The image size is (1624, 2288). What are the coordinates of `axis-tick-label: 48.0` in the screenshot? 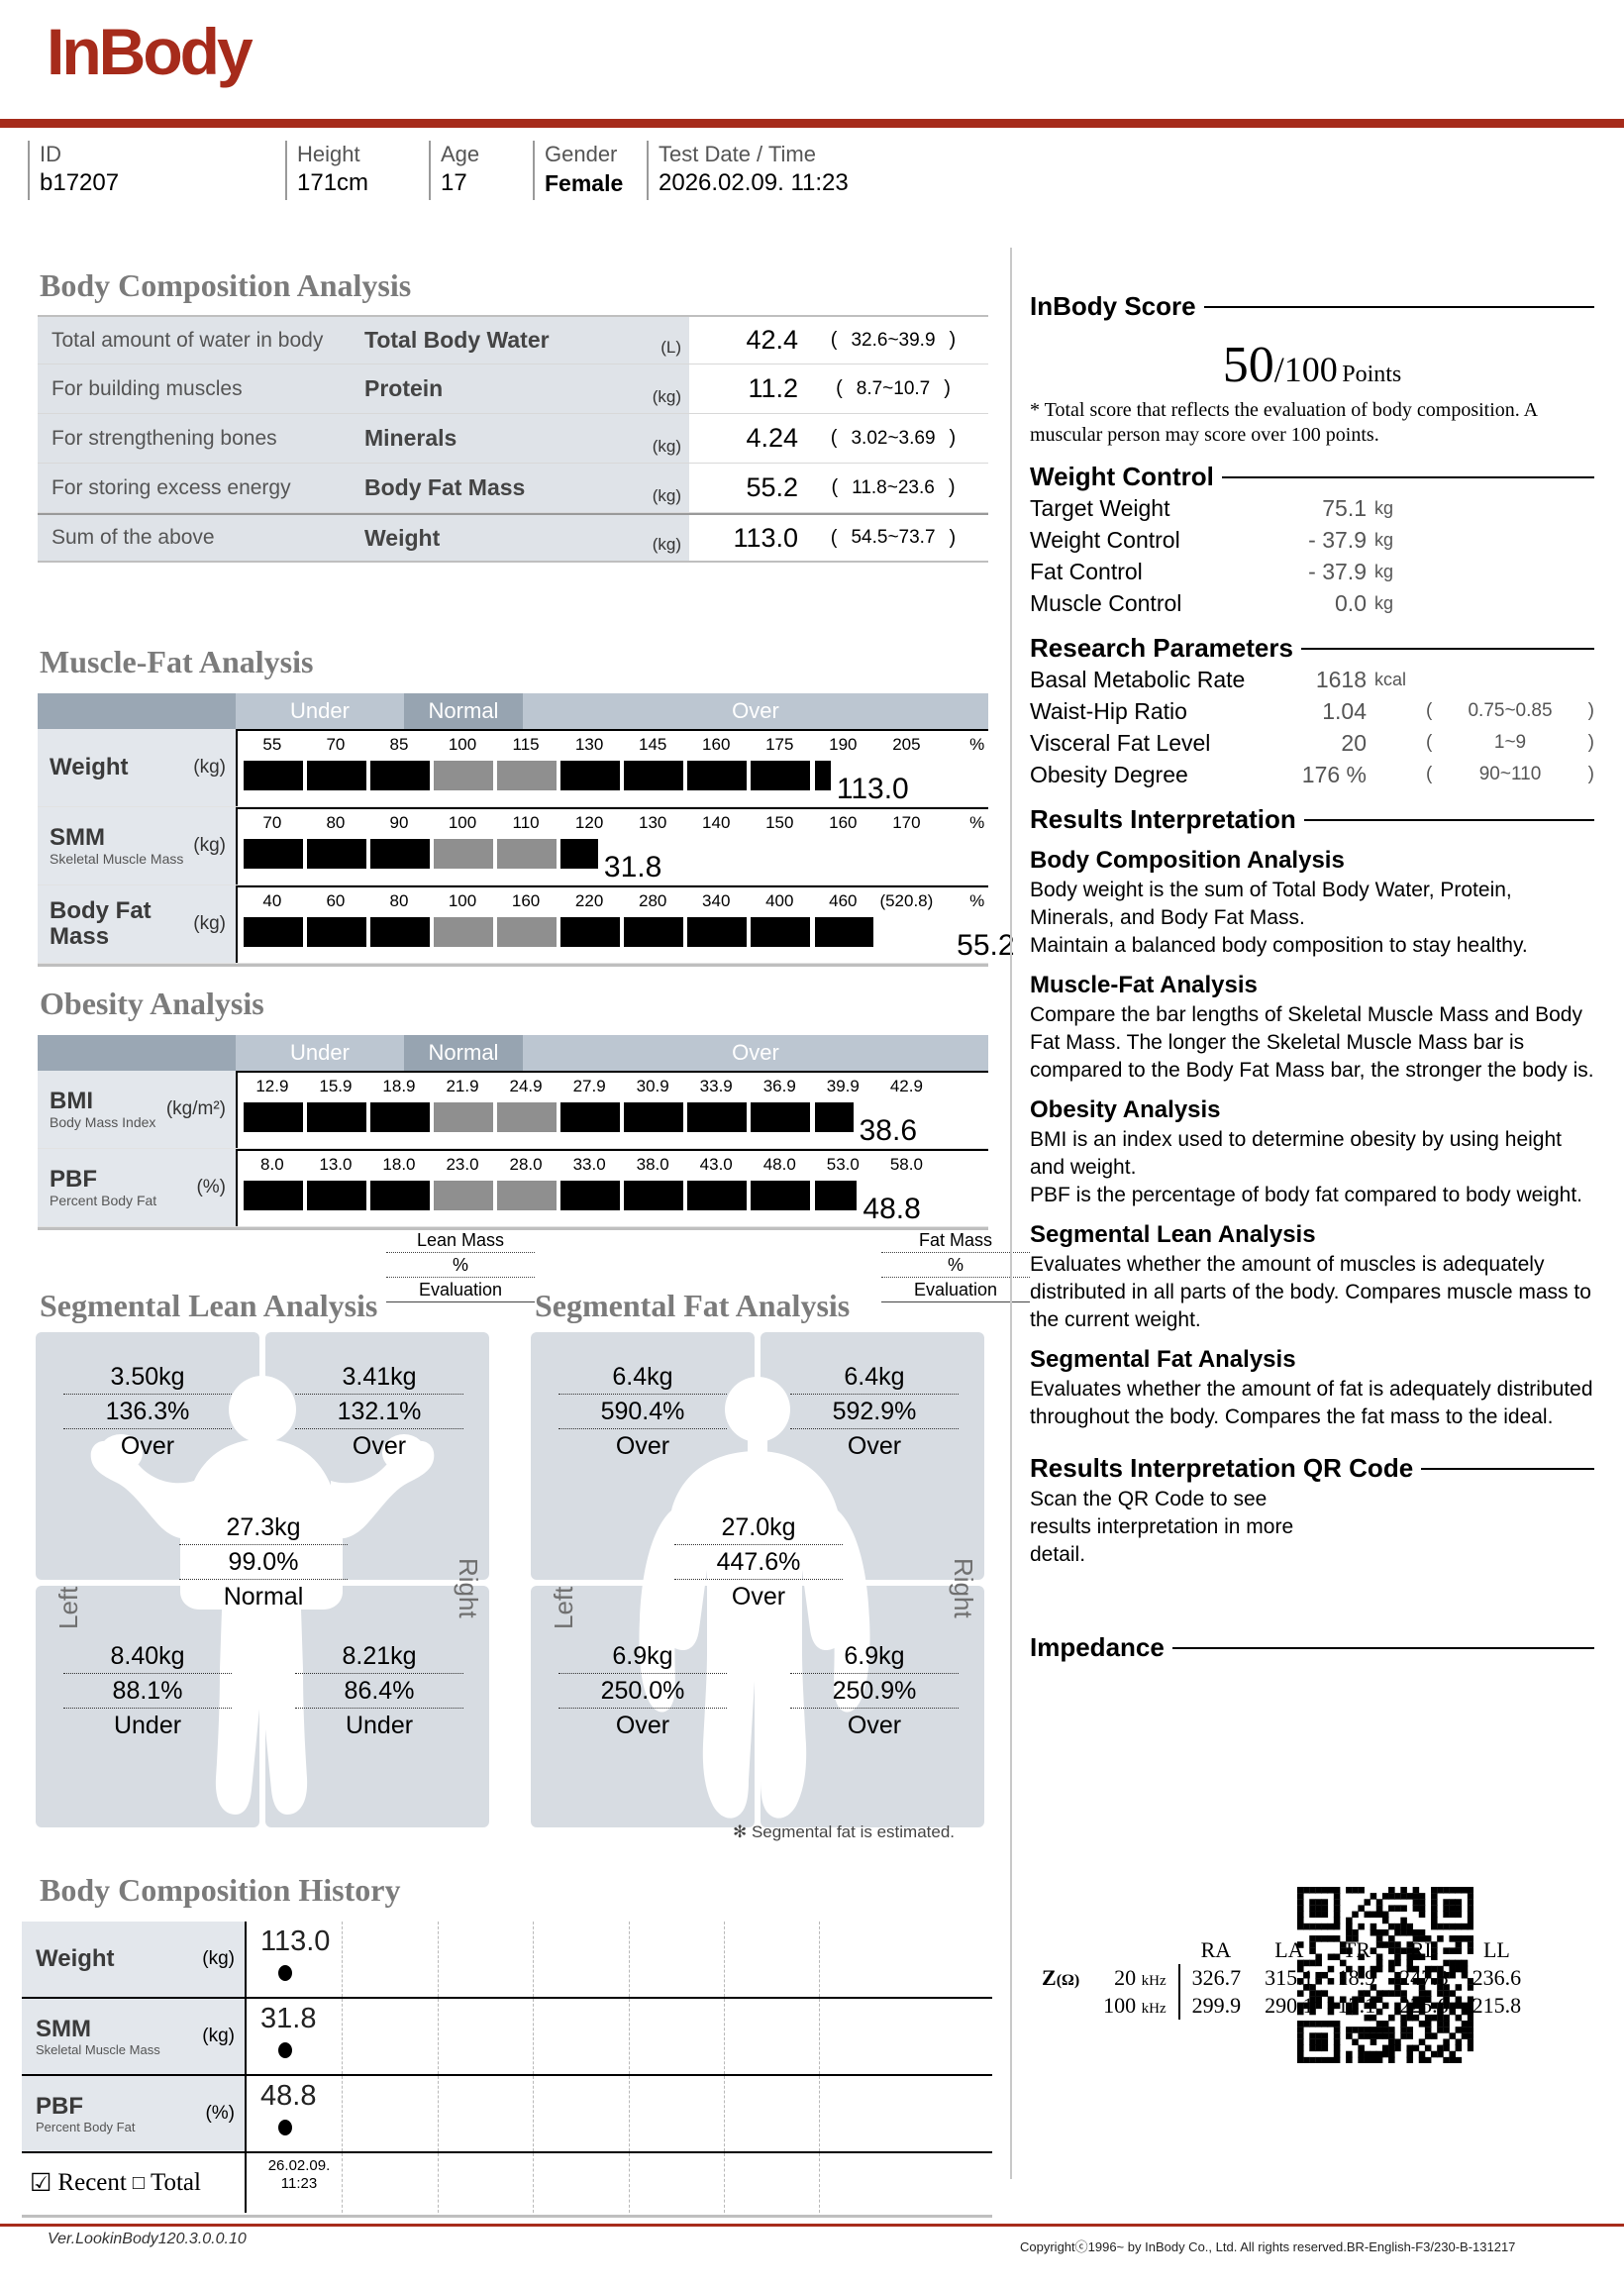 It's located at (779, 1164).